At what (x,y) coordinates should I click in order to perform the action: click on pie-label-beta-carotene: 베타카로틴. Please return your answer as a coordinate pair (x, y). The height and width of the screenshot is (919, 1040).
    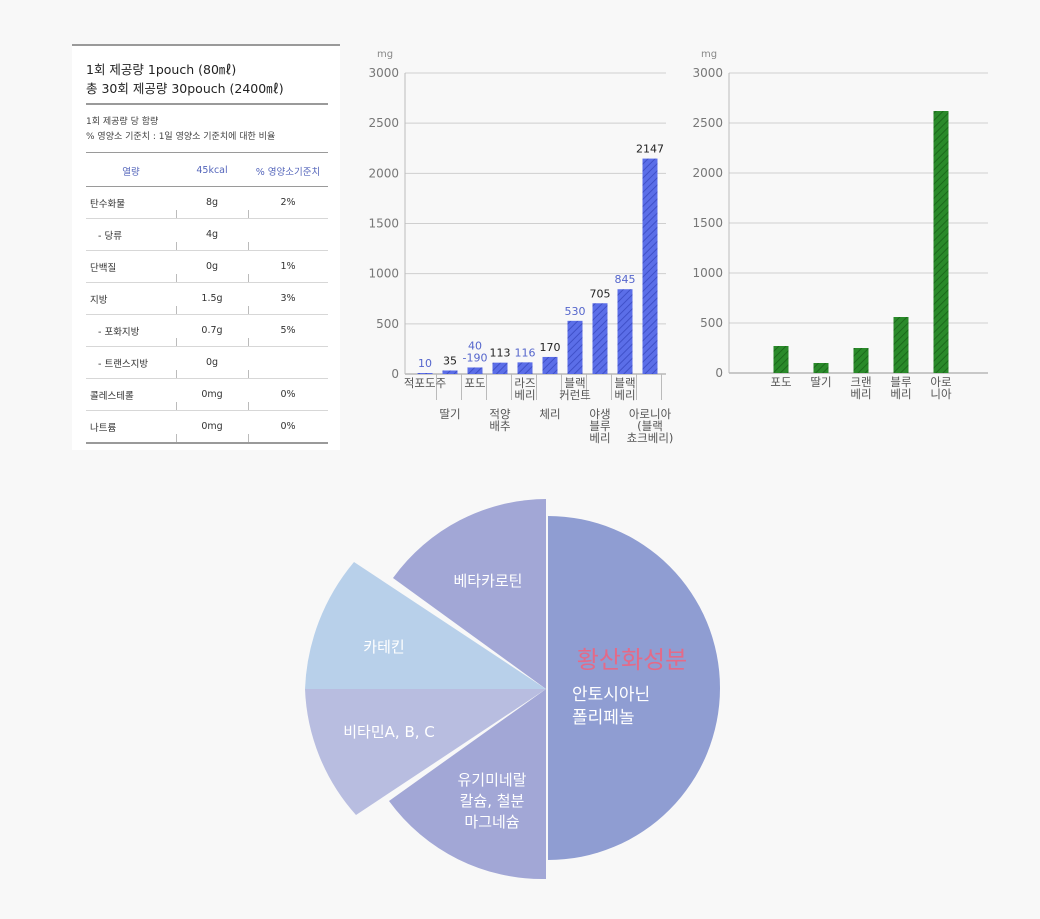
    Looking at the image, I should click on (487, 581).